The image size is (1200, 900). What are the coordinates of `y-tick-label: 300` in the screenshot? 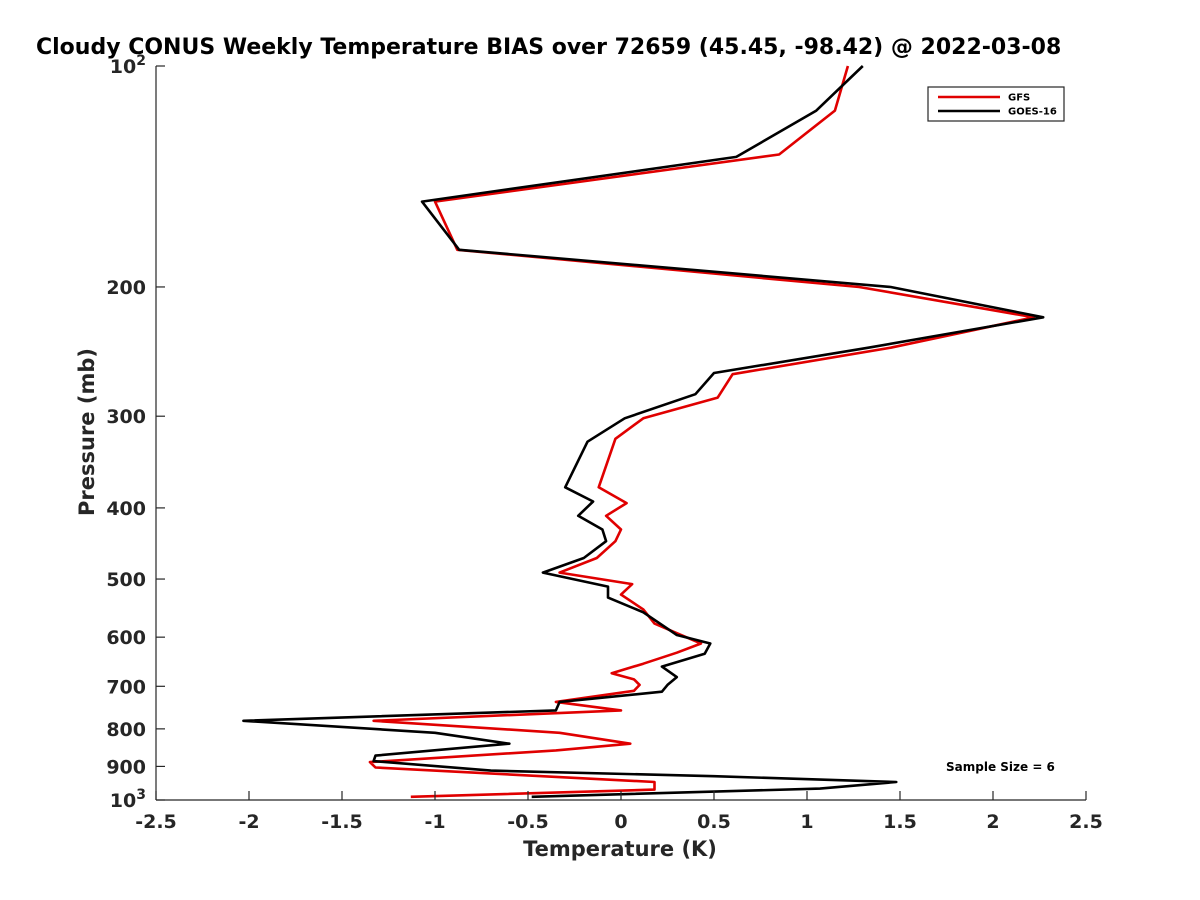 It's located at (126, 417).